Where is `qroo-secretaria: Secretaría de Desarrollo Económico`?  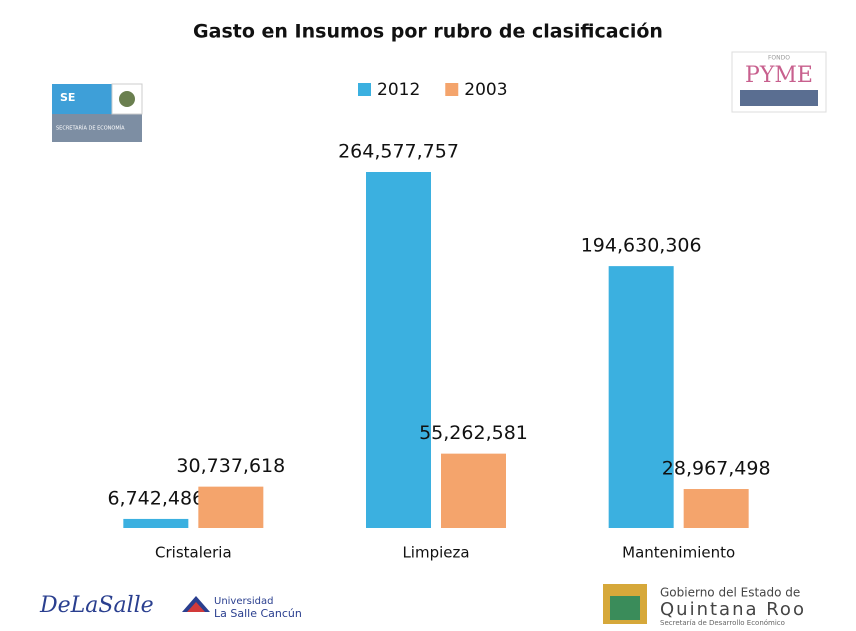
qroo-secretaria: Secretaría de Desarrollo Económico is located at coordinates (722, 623).